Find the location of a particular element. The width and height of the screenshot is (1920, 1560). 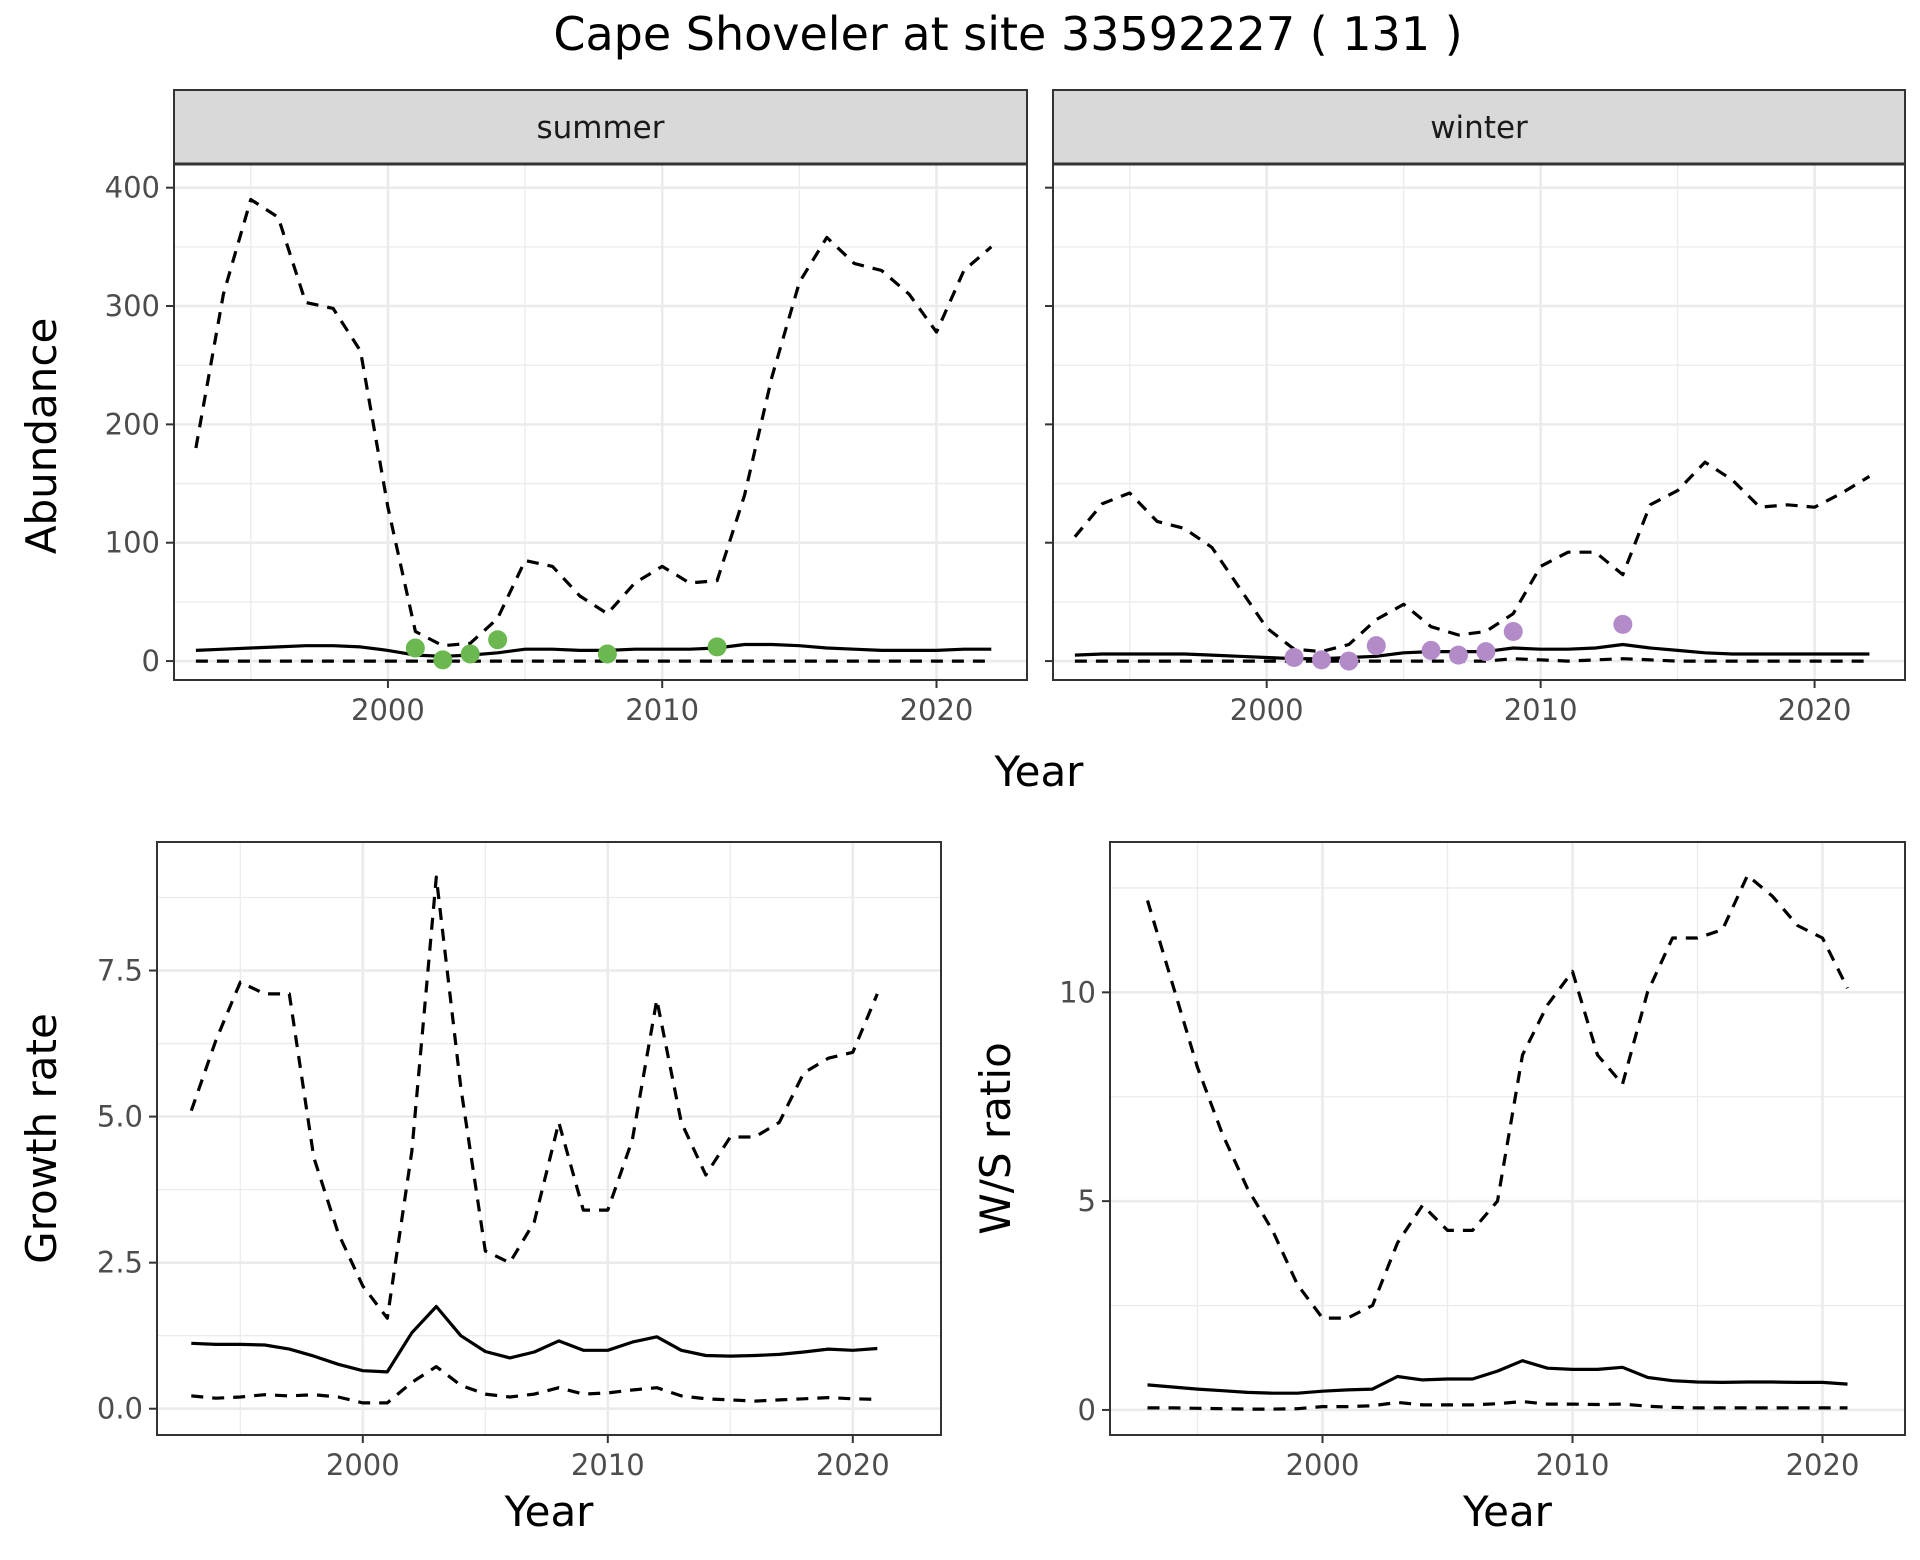

y-tick-label: 0.0 is located at coordinates (120, 1409).